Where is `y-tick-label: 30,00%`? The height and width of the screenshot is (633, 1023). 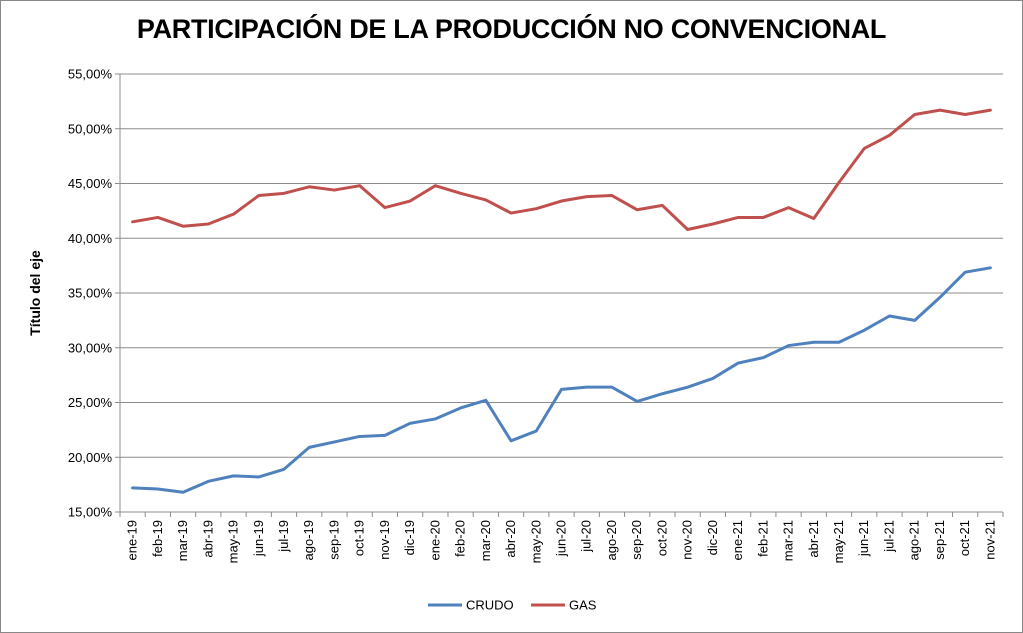
y-tick-label: 30,00% is located at coordinates (90, 347).